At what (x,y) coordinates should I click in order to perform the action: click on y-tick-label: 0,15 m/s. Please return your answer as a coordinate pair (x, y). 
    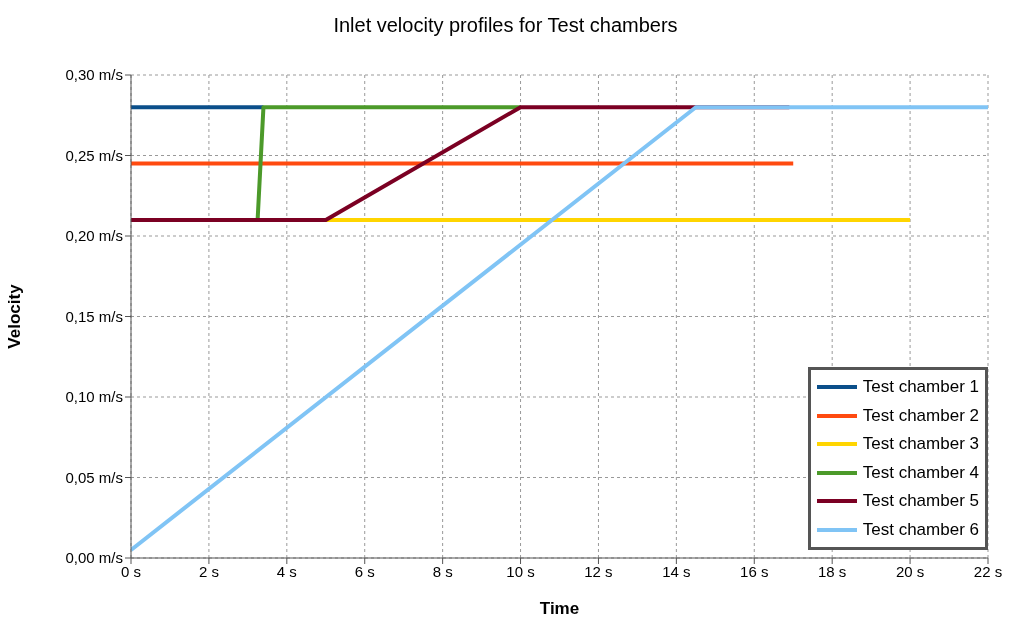
    Looking at the image, I should click on (94, 316).